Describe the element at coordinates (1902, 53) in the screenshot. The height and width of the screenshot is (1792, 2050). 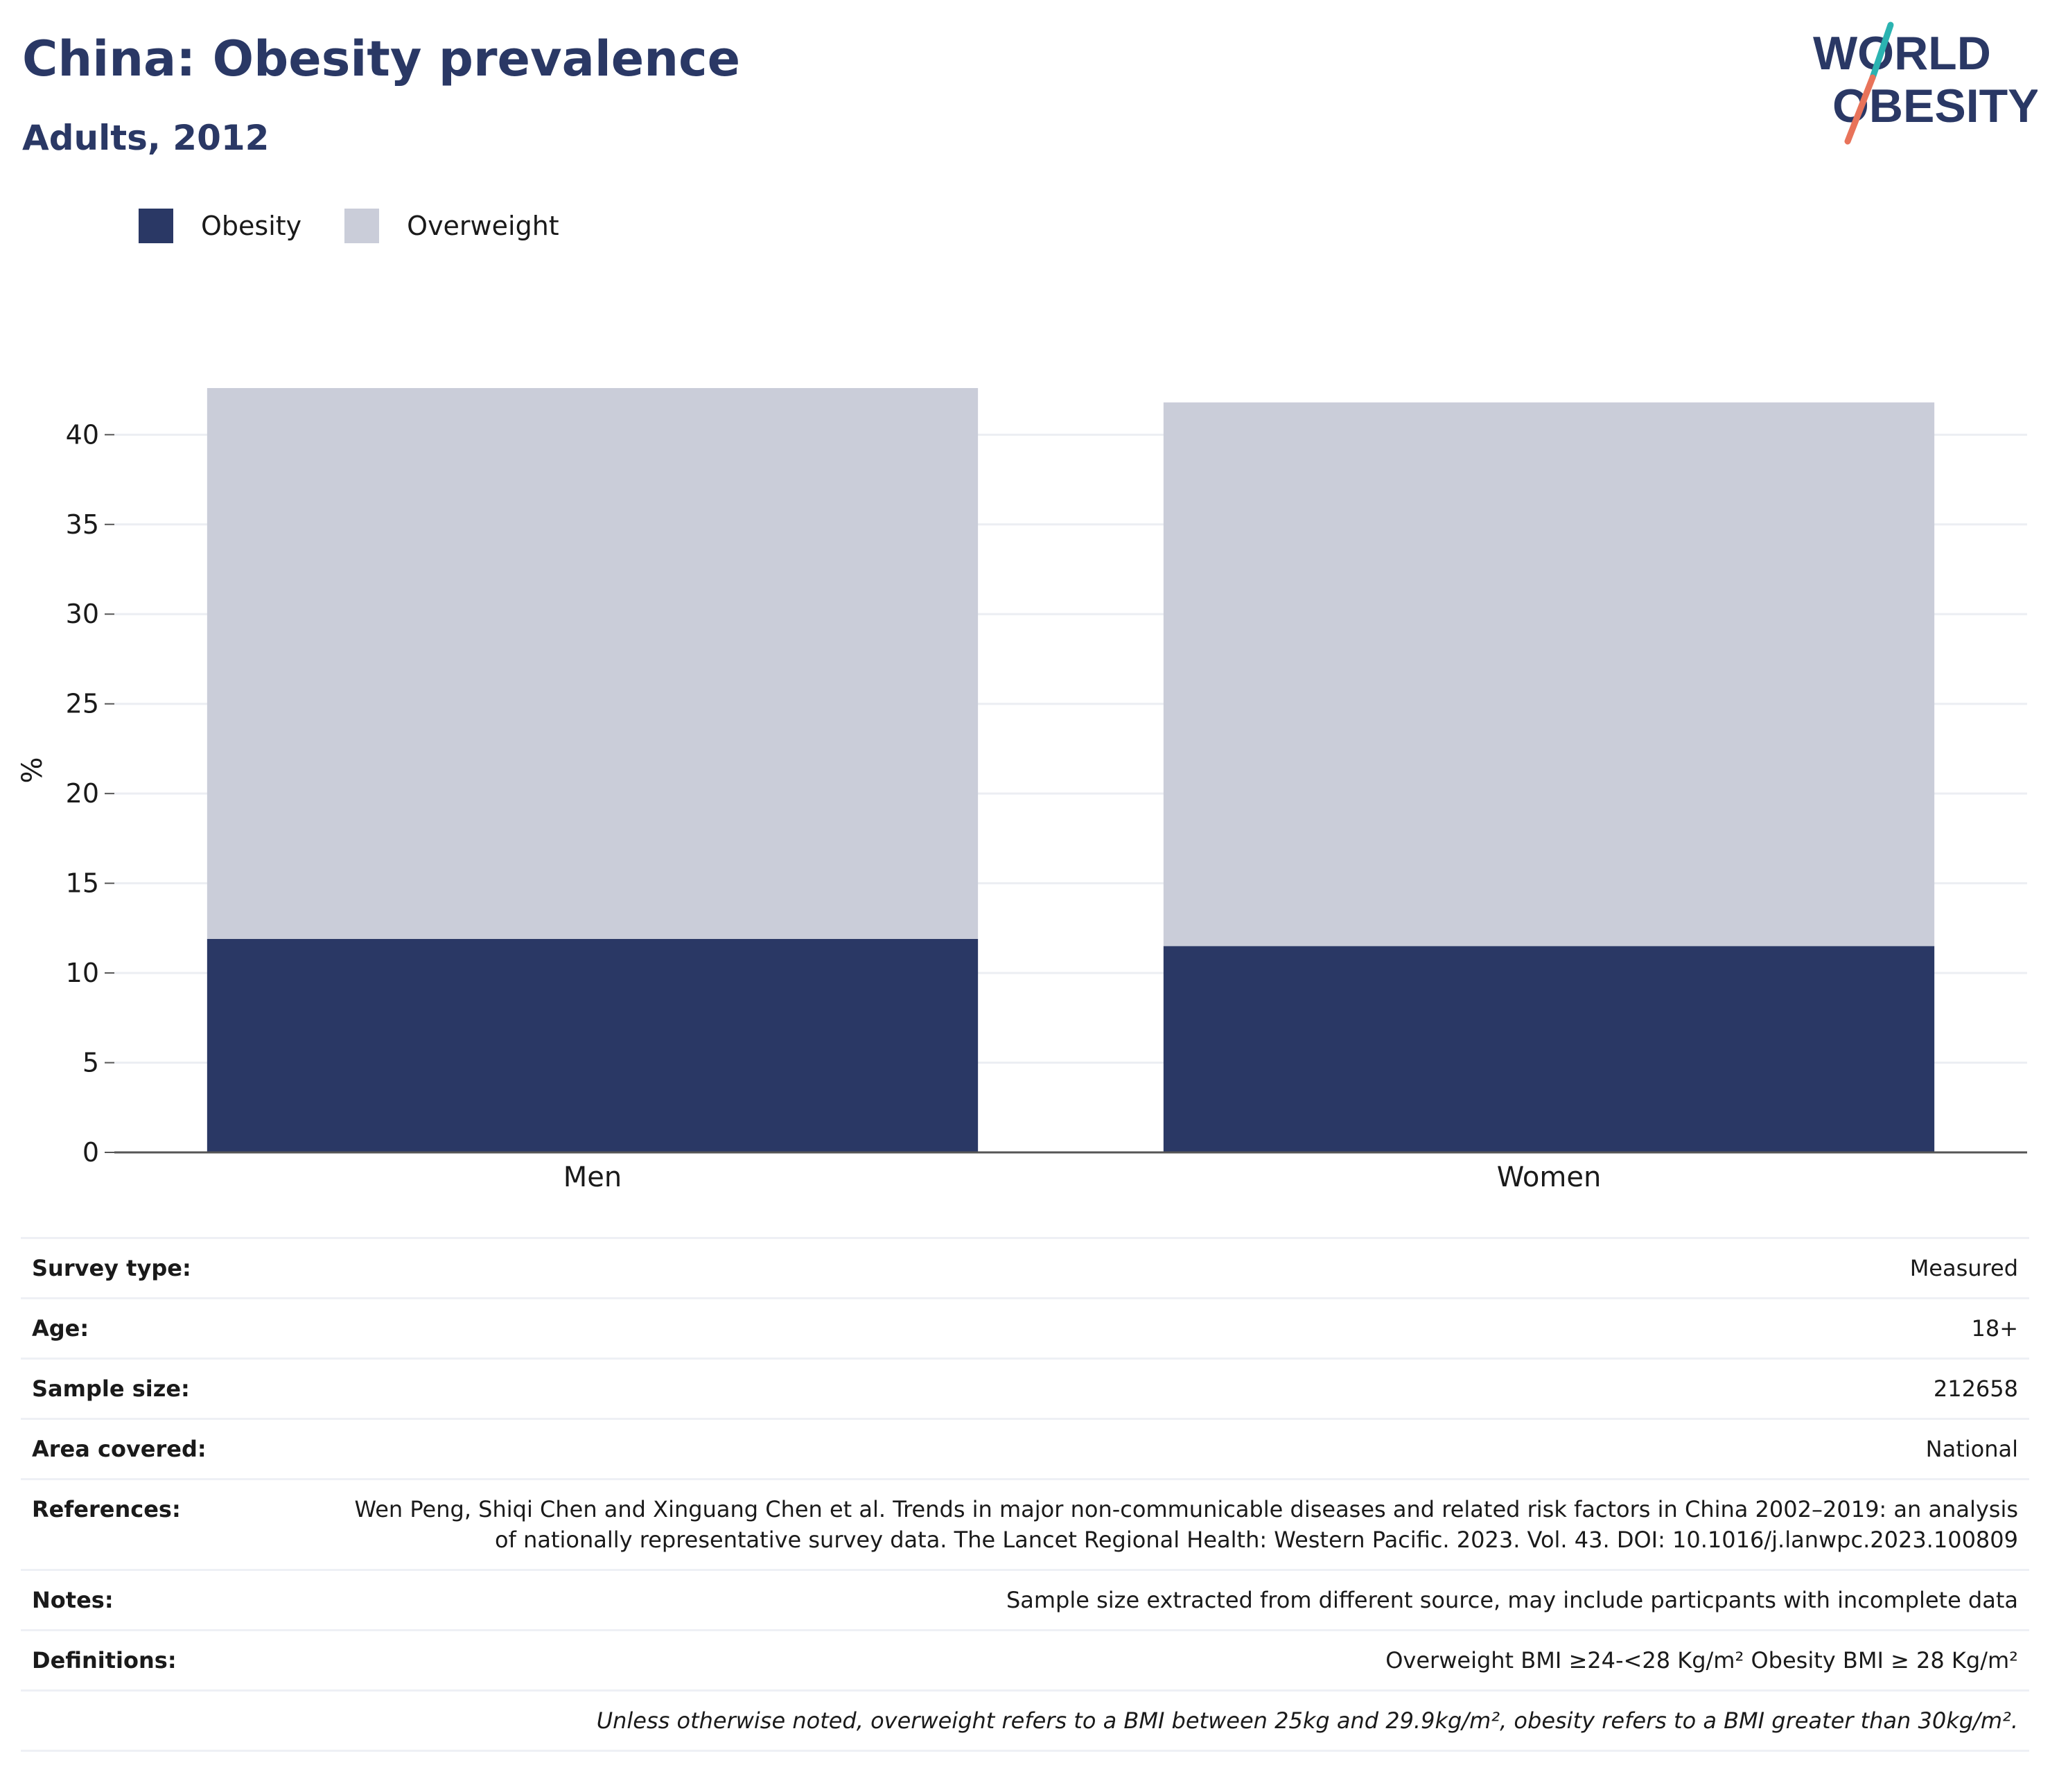
I see `logo-line1: WORLD` at that location.